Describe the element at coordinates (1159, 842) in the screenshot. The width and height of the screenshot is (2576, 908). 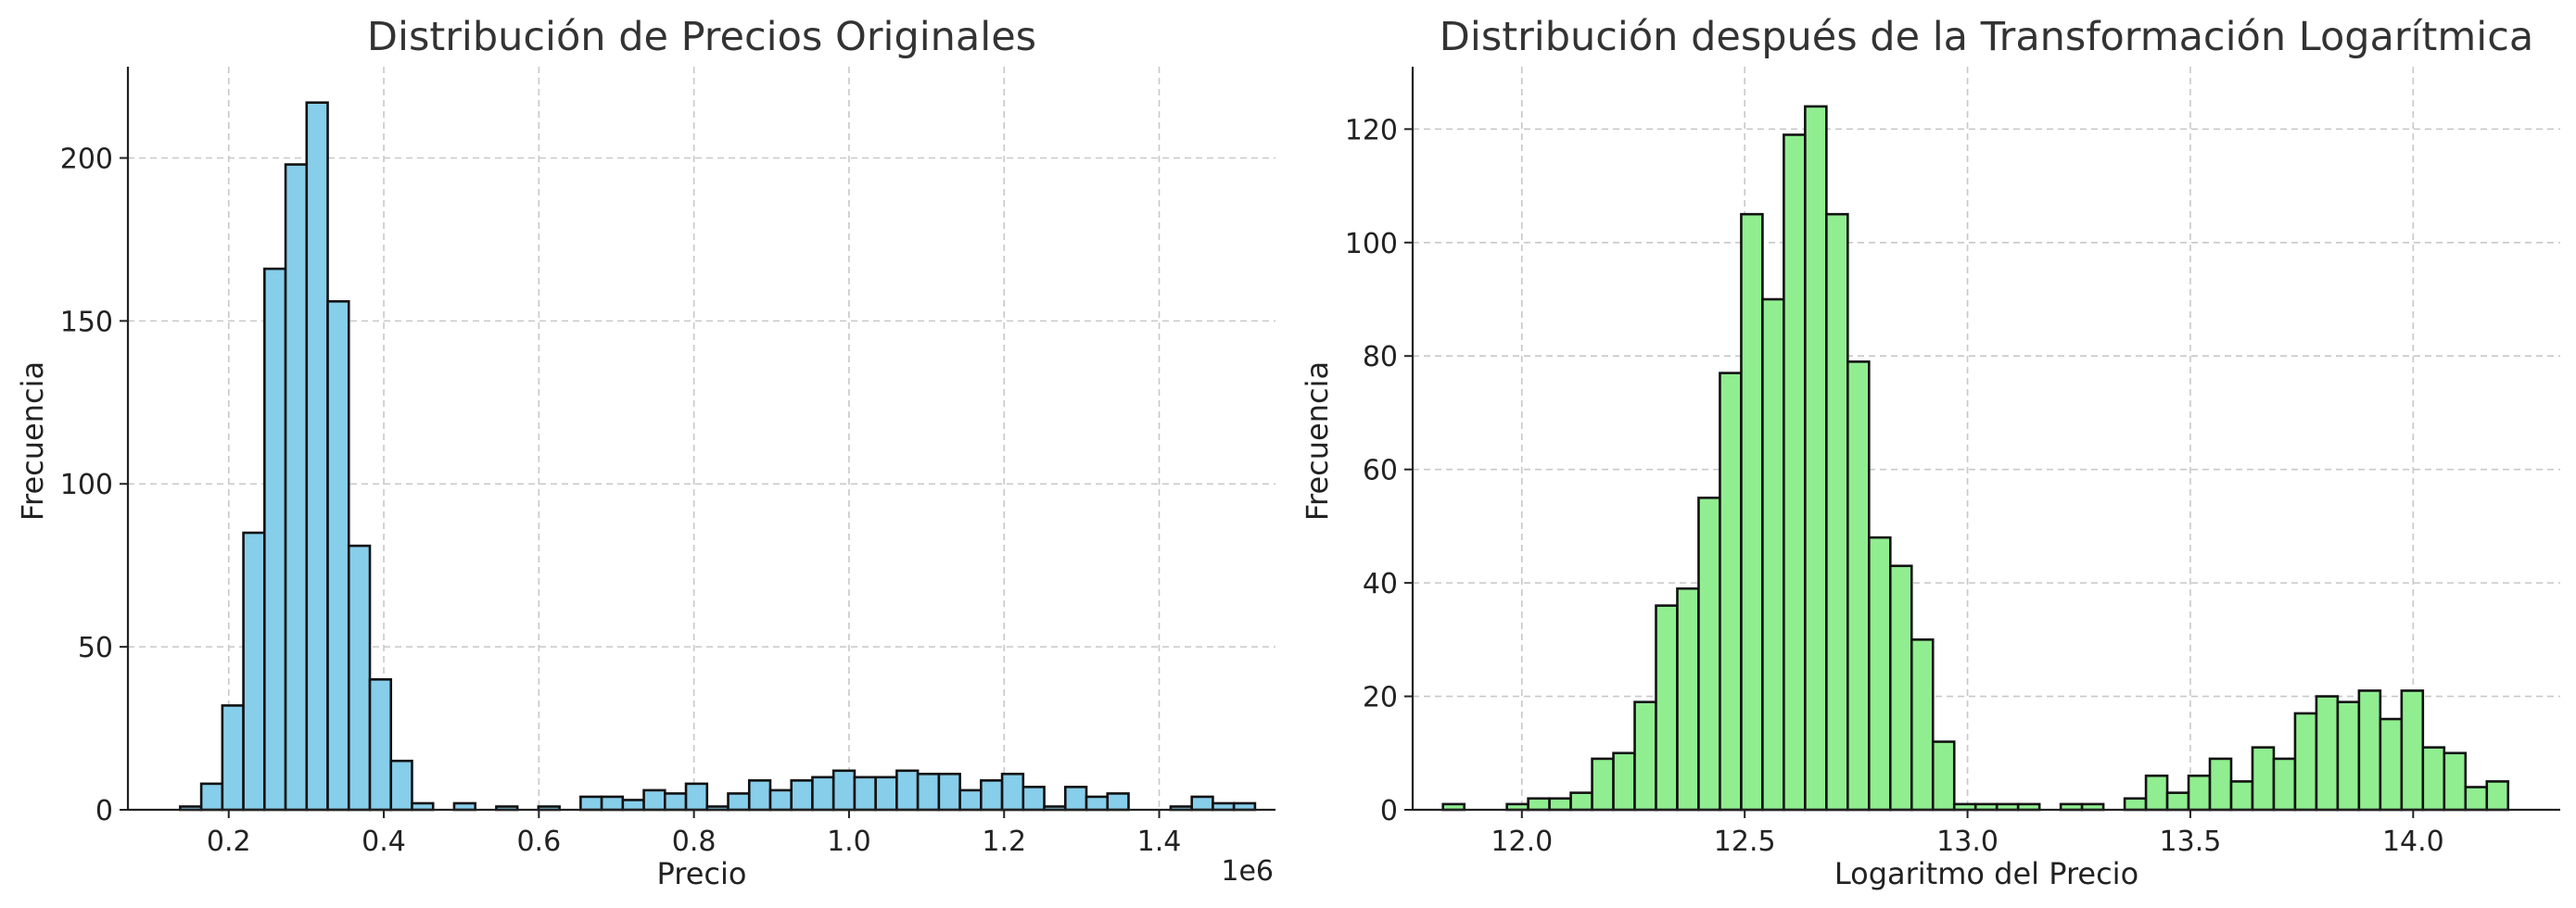
I see `x-tick-label: 1.4` at that location.